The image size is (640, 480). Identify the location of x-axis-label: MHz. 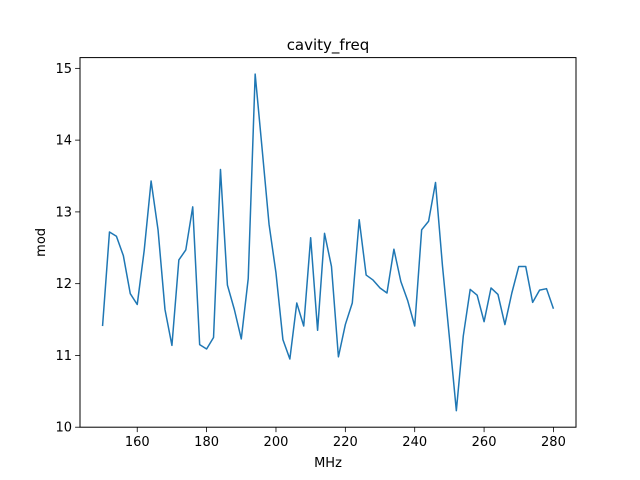
(328, 463).